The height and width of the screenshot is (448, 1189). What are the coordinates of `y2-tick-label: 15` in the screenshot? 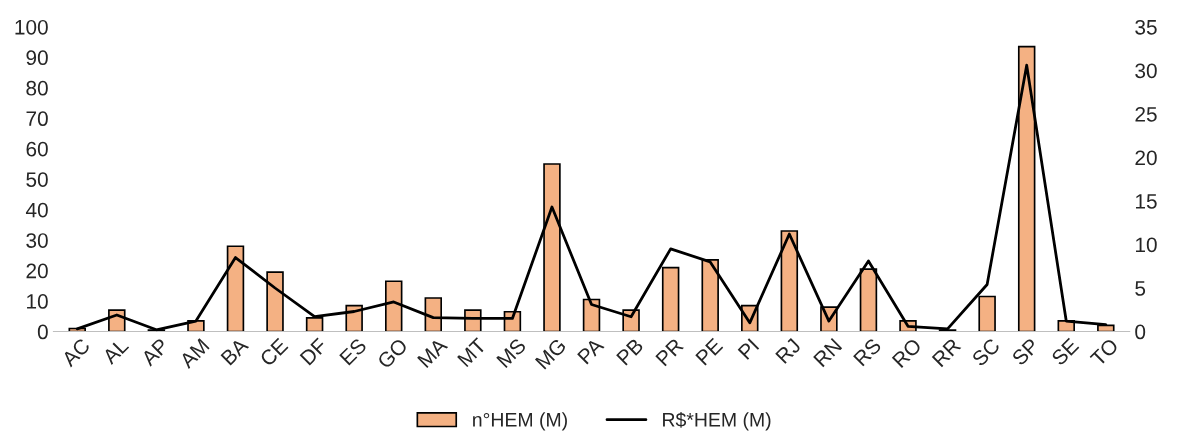 It's located at (1146, 201).